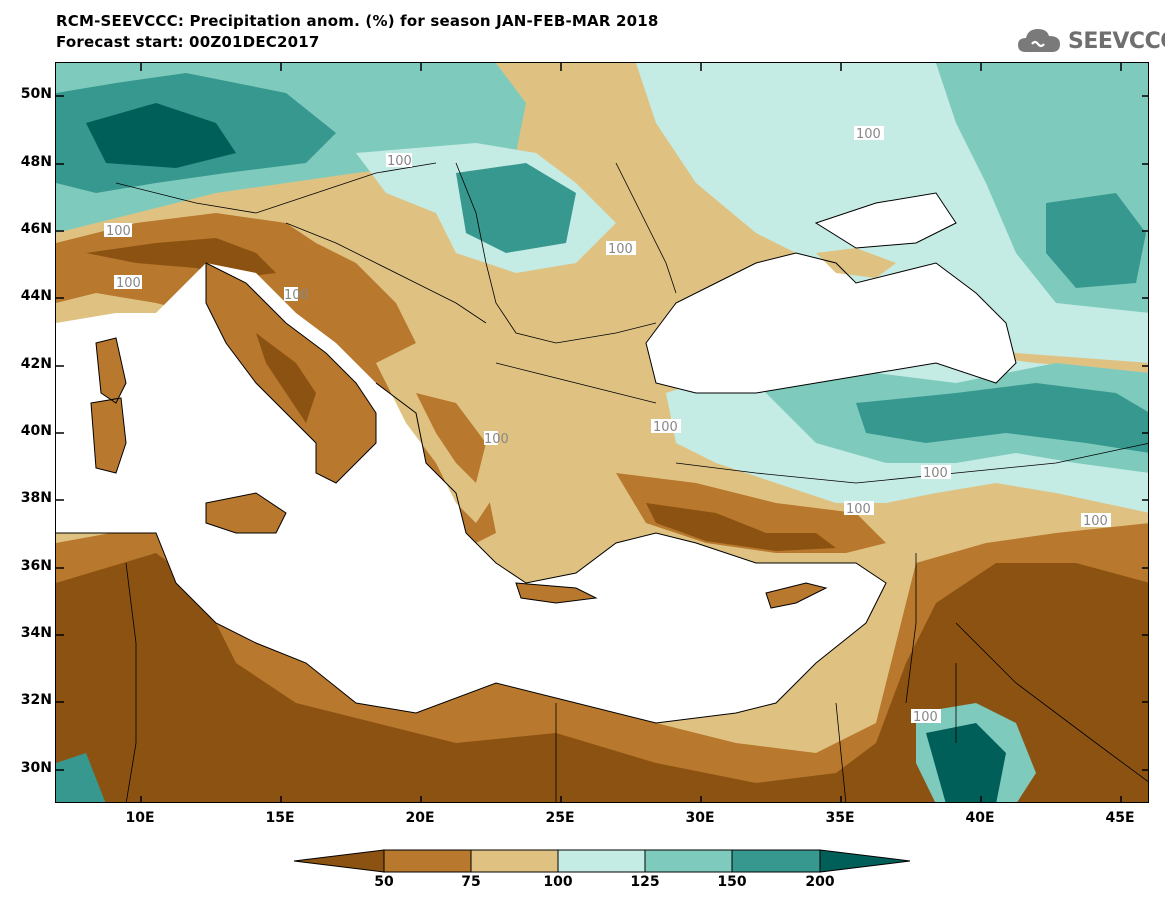 The width and height of the screenshot is (1165, 907). What do you see at coordinates (36, 296) in the screenshot?
I see `lat-label: 44N` at bounding box center [36, 296].